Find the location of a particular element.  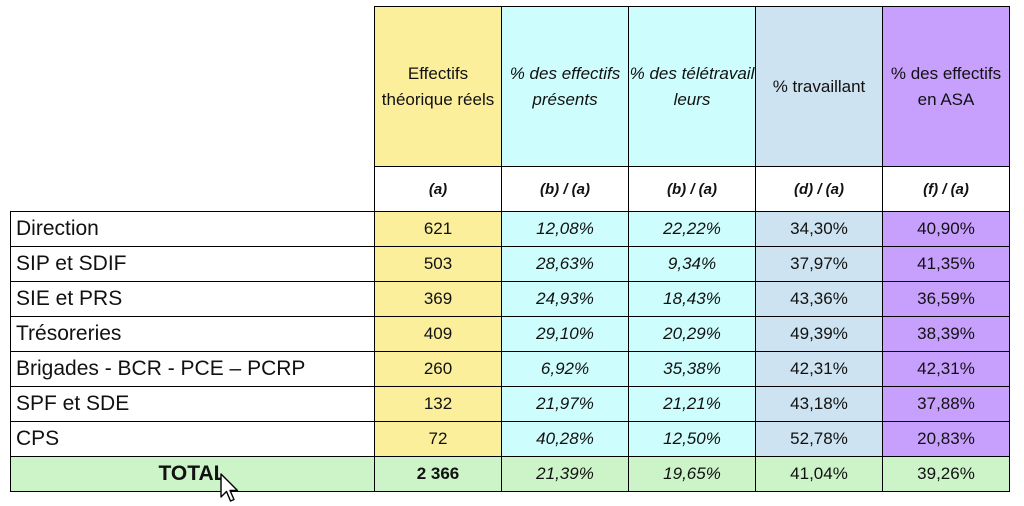

table-row: CPS 72 40,28% 12,50% 52,78% 20,83% is located at coordinates (510, 439).